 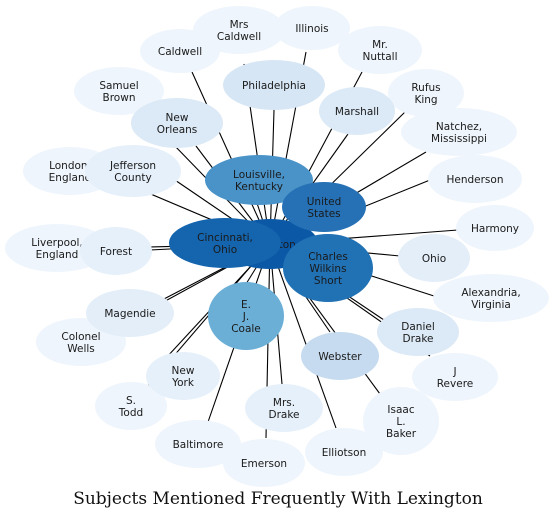 I want to click on node-label: Henderson, so click(x=474, y=180).